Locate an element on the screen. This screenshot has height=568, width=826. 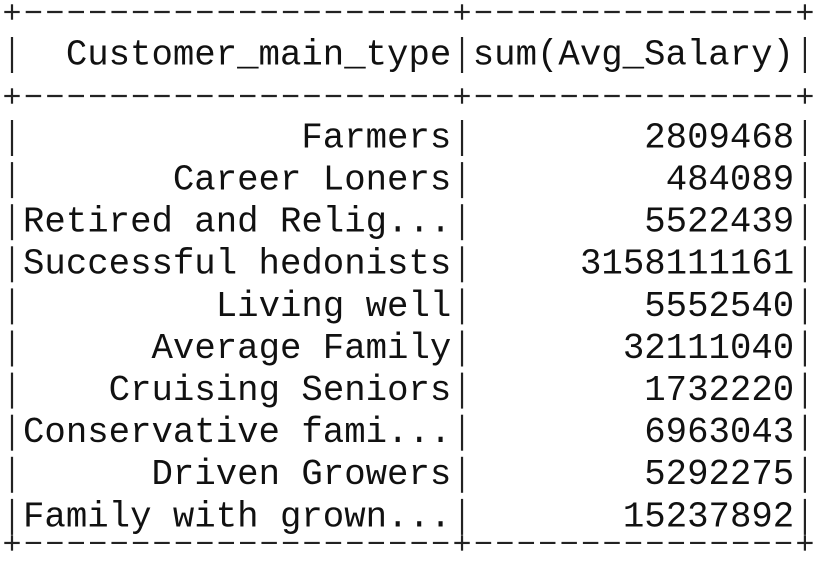
cell-type: Successful hedonists is located at coordinates (237, 264).